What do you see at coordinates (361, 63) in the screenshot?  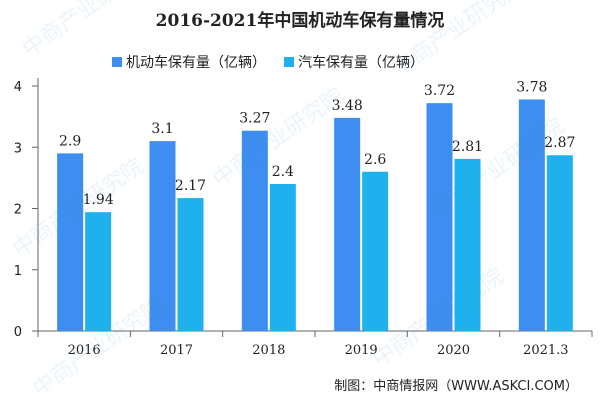 I see `legend-label-series-2: 汽车保有量（亿辆）` at bounding box center [361, 63].